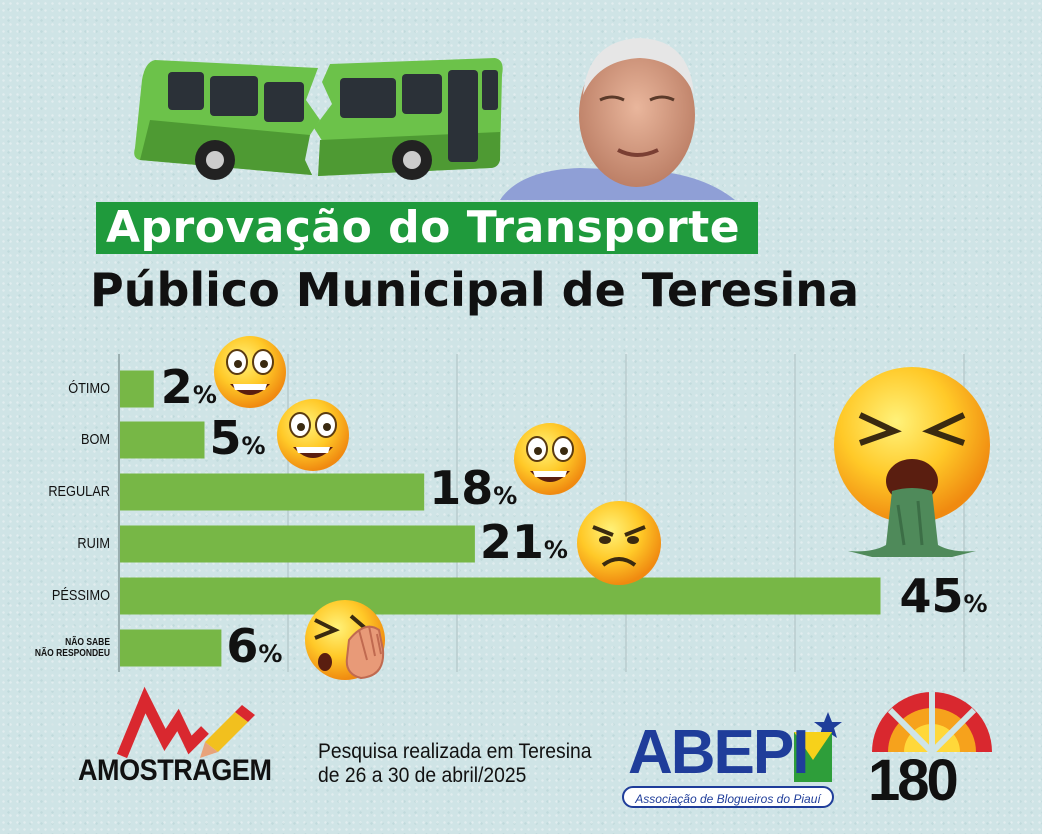 The width and height of the screenshot is (1042, 834). I want to click on smile-emoji-icon, so click(250, 372).